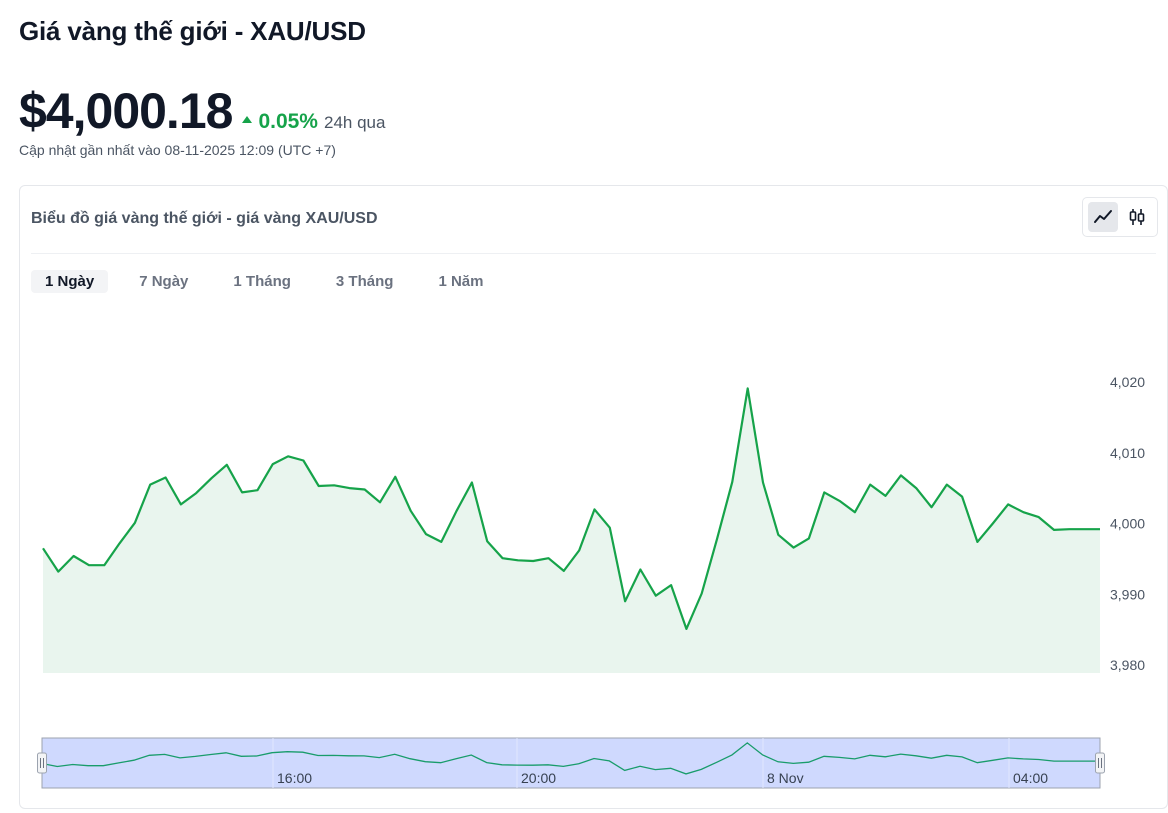 Image resolution: width=1168 pixels, height=813 pixels. Describe the element at coordinates (1030, 778) in the screenshot. I see `navigator-x-tick-label: 04:00` at that location.